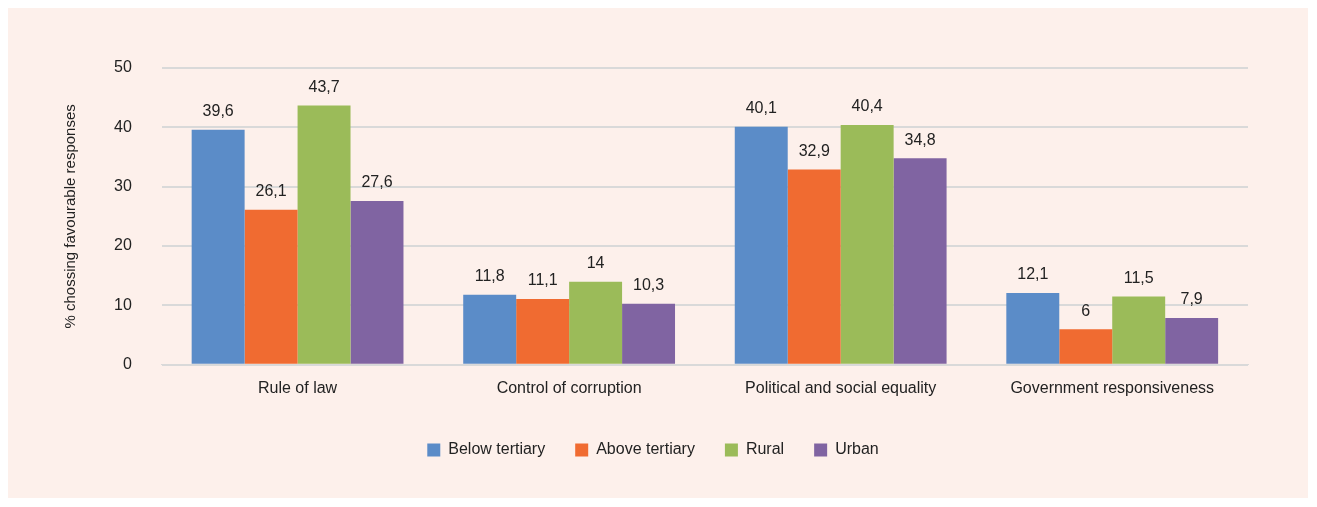  What do you see at coordinates (297, 387) in the screenshot?
I see `x-tick-label: Rule of law` at bounding box center [297, 387].